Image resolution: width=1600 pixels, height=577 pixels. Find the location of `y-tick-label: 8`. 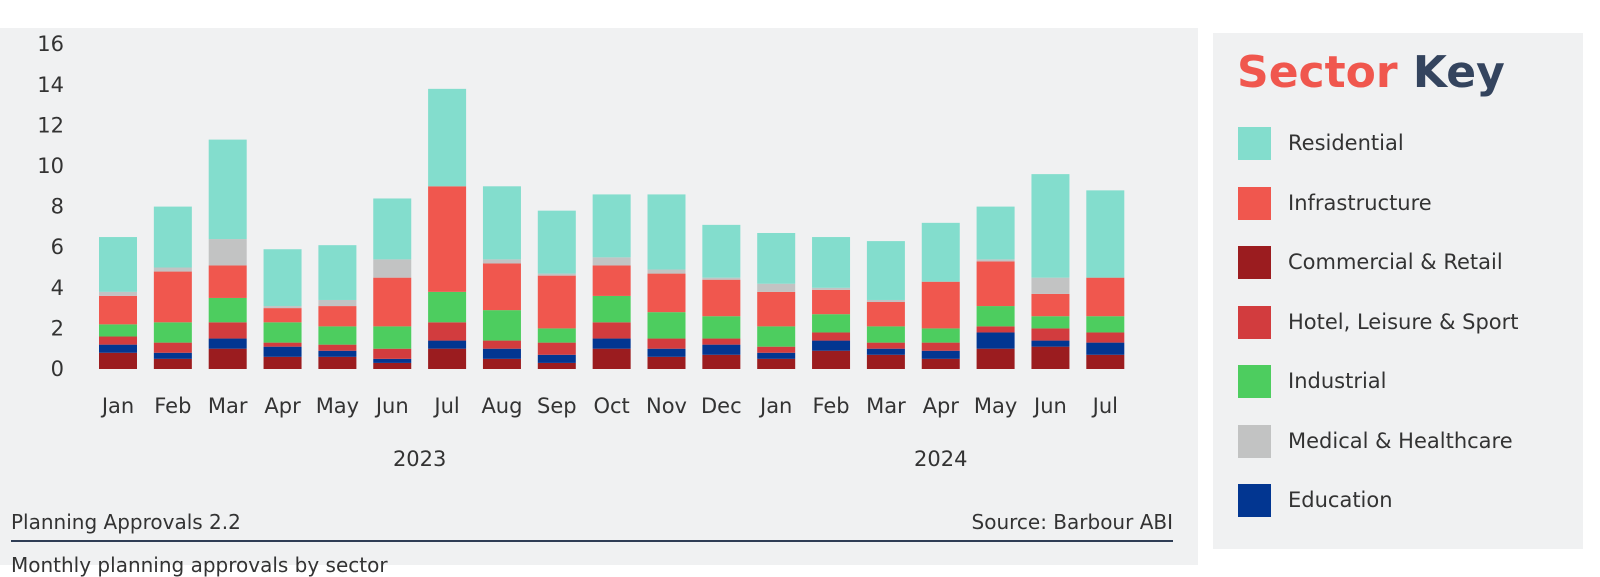

y-tick-label: 8 is located at coordinates (57, 207).